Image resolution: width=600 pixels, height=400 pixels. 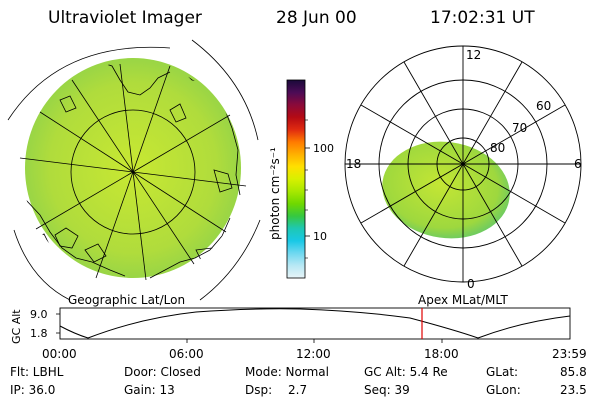 What do you see at coordinates (503, 390) in the screenshot?
I see `glon-label: GLon:` at bounding box center [503, 390].